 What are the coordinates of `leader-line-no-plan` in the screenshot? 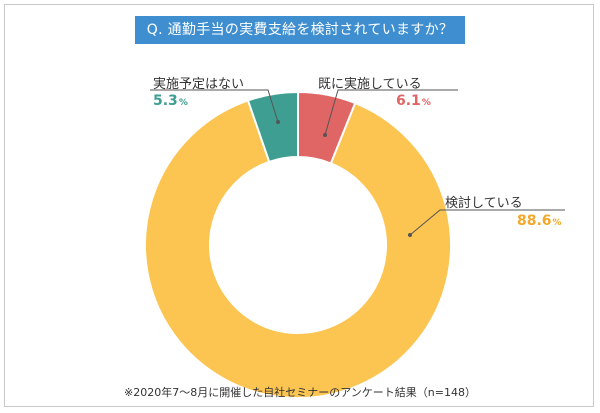 It's located at (214, 106).